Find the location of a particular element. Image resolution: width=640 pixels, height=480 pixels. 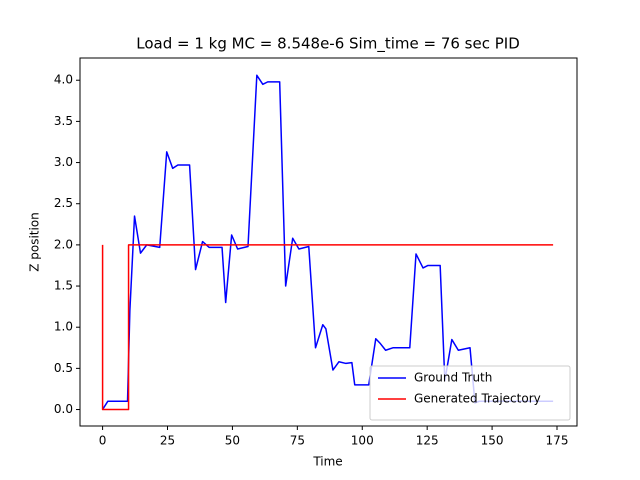

y-tick-label: 3.5 is located at coordinates (63, 121).